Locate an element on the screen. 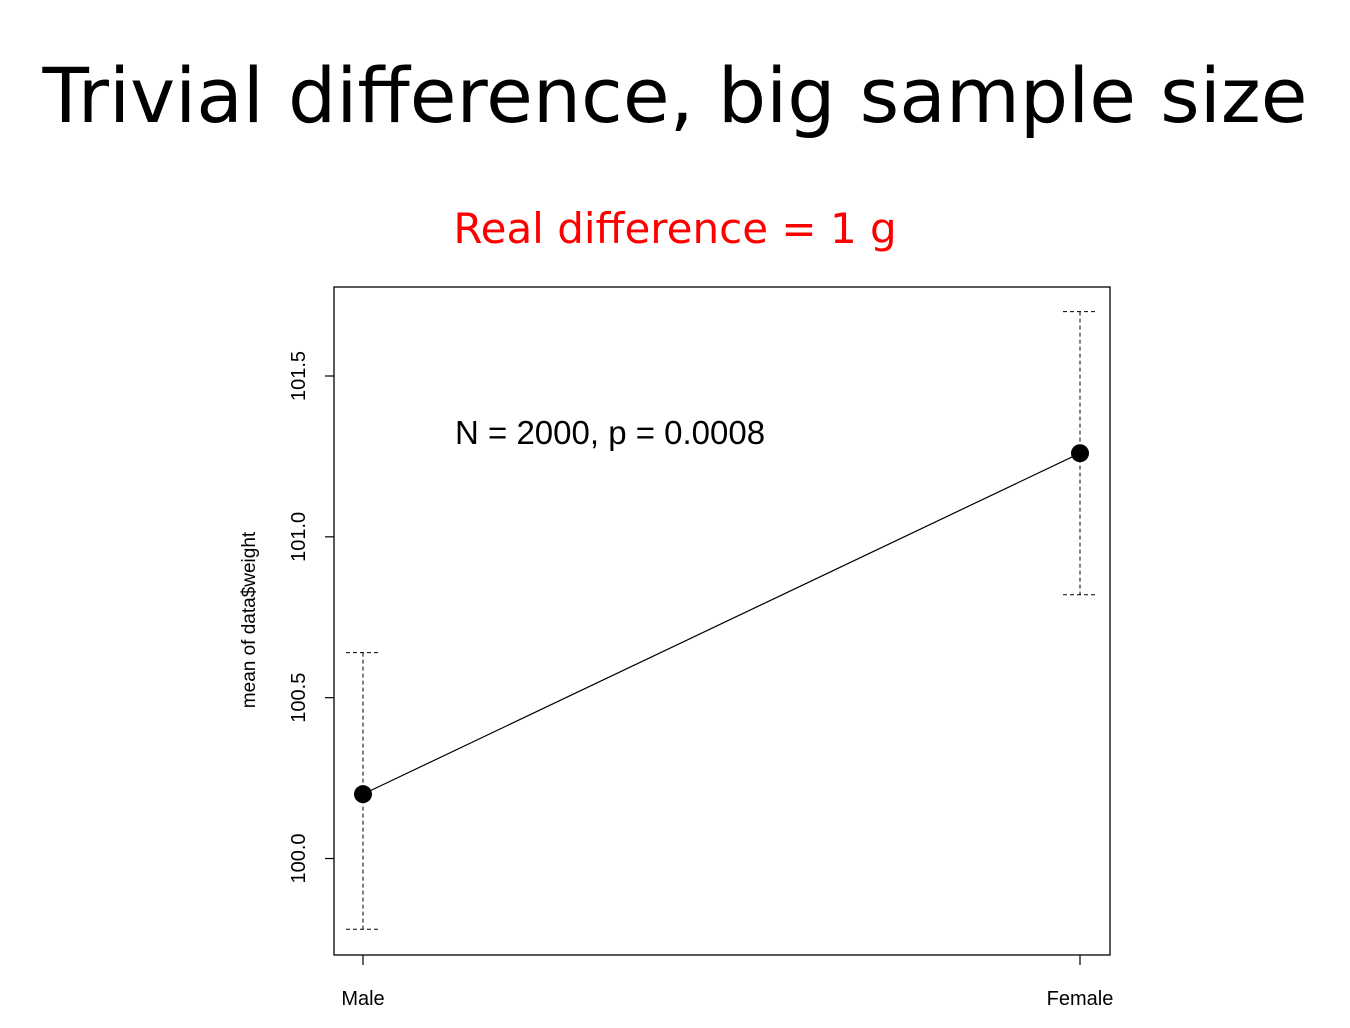 The height and width of the screenshot is (1028, 1350). y-tick-label: 100.5 is located at coordinates (299, 698).